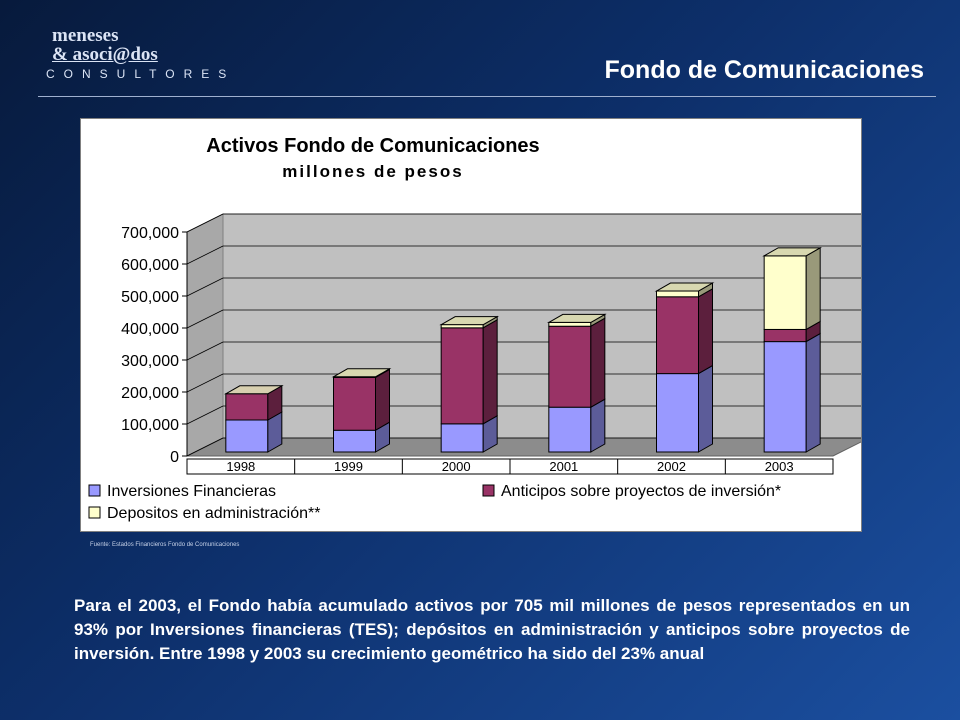  Describe the element at coordinates (354, 441) in the screenshot. I see `bar-segment-1999-s0` at that location.